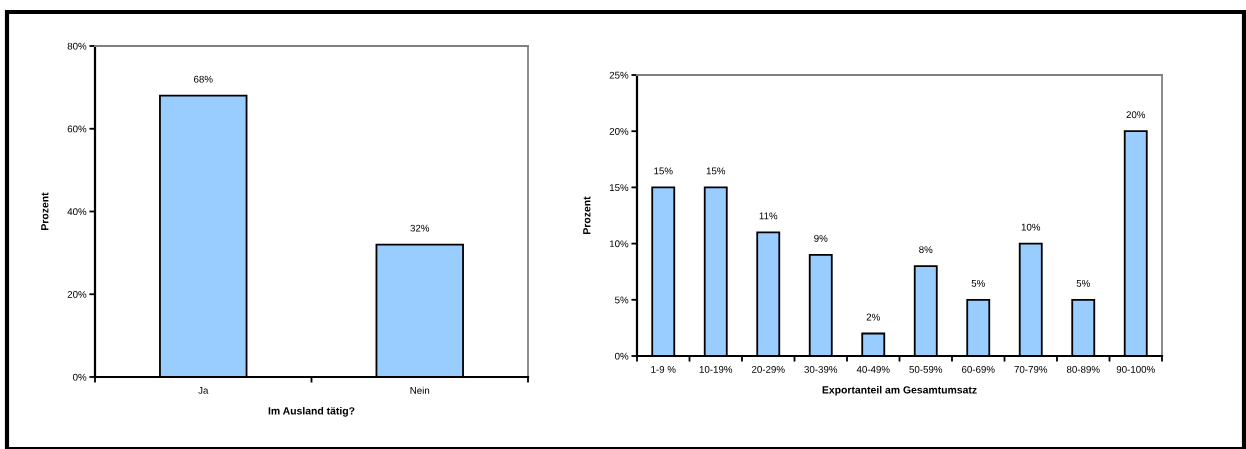 This screenshot has height=449, width=1246. Describe the element at coordinates (1135, 369) in the screenshot. I see `x-tick-label: 90-100%` at that location.